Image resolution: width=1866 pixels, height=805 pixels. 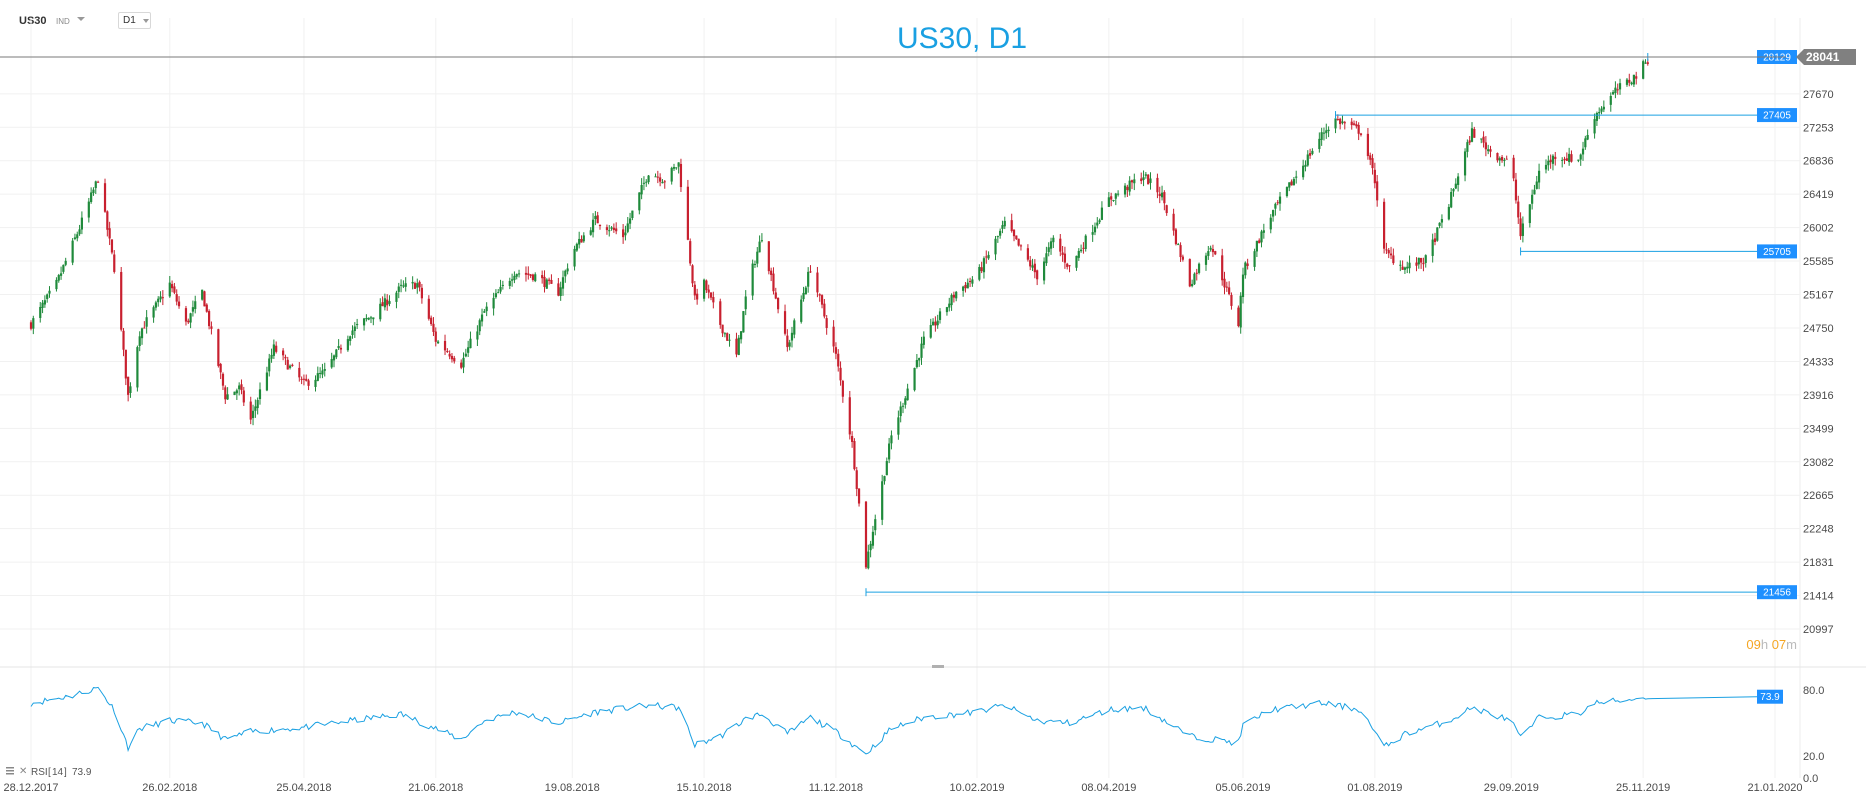 What do you see at coordinates (10, 768) in the screenshot?
I see `menu-icon` at bounding box center [10, 768].